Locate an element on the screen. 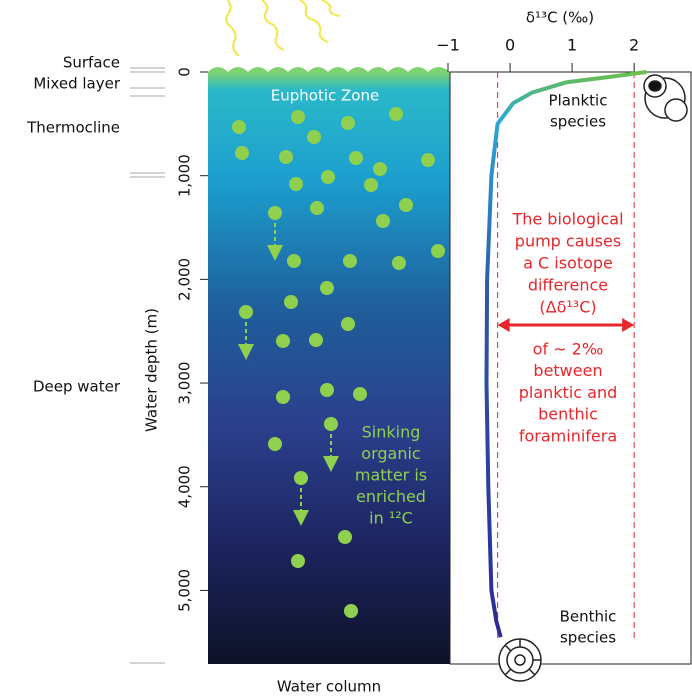 The image size is (692, 696). difference-text: between is located at coordinates (567, 370).